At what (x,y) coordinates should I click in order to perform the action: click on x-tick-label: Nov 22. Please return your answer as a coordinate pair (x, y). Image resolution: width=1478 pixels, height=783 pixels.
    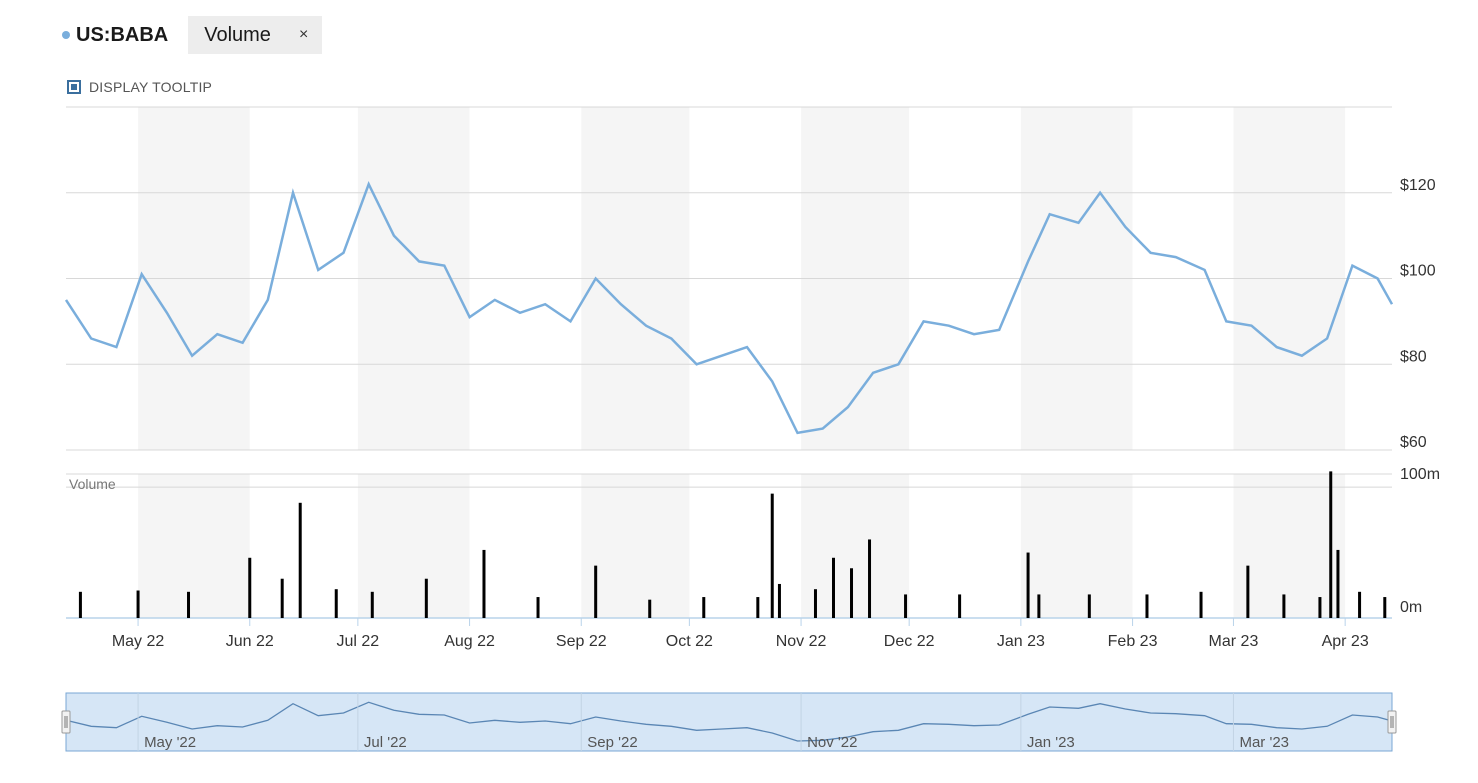
    Looking at the image, I should click on (801, 641).